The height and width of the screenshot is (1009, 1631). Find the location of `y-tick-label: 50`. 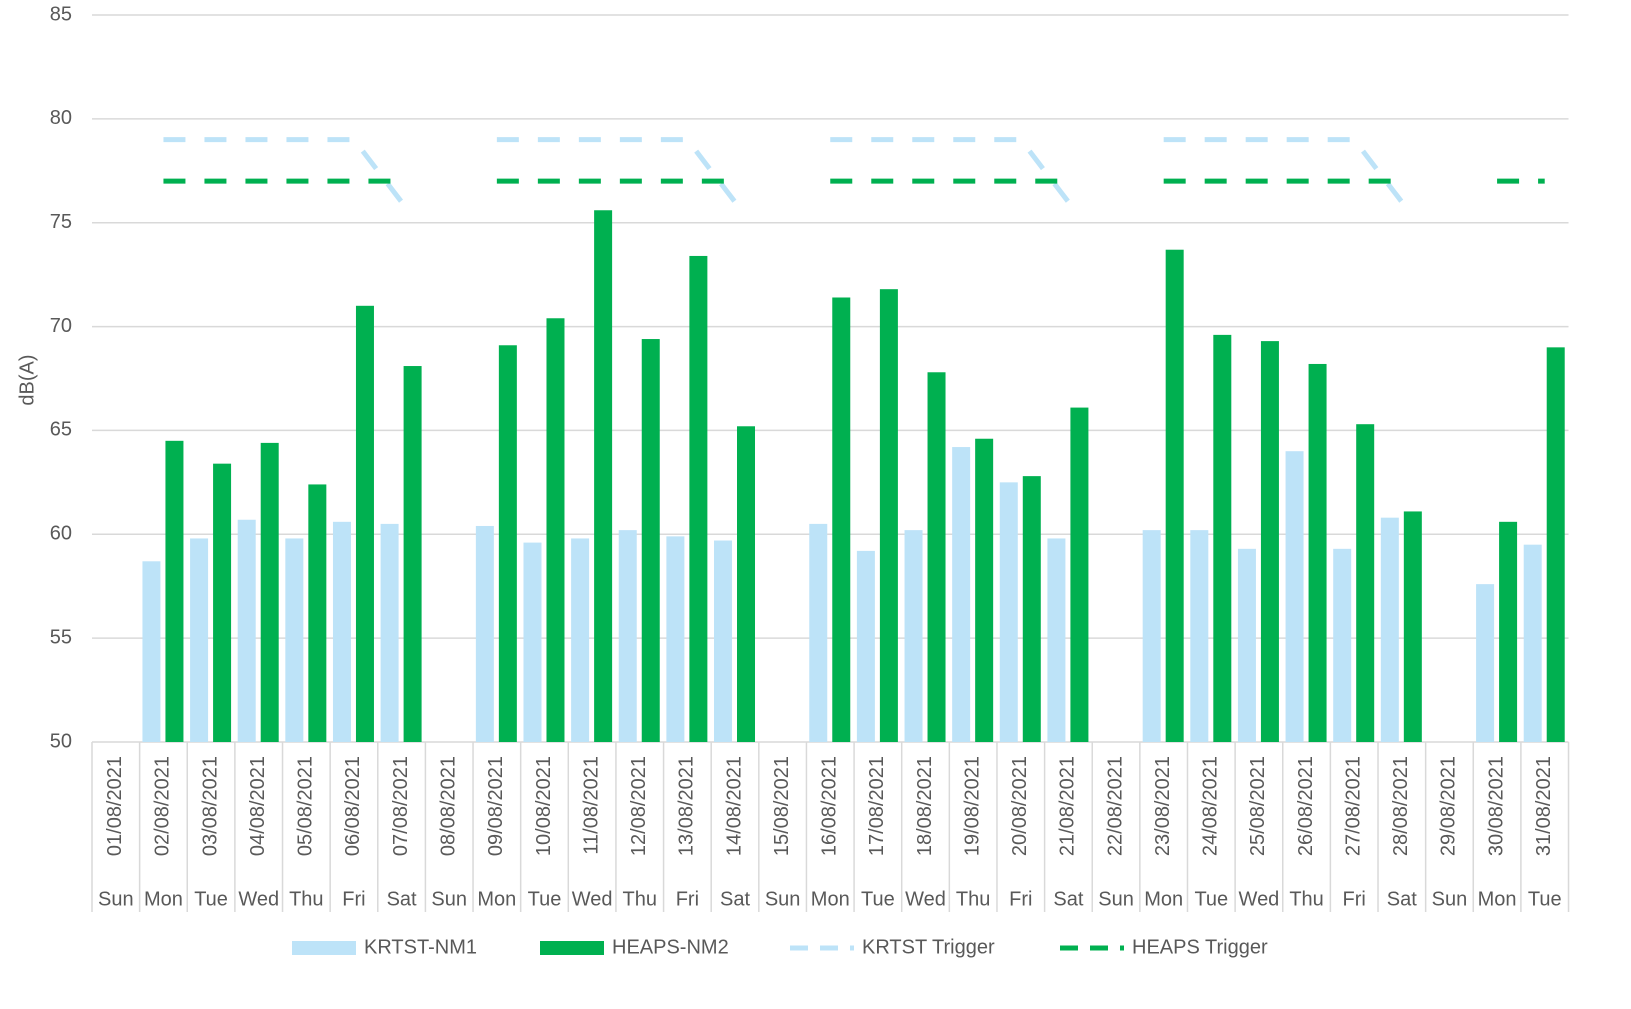

y-tick-label: 50 is located at coordinates (61, 741).